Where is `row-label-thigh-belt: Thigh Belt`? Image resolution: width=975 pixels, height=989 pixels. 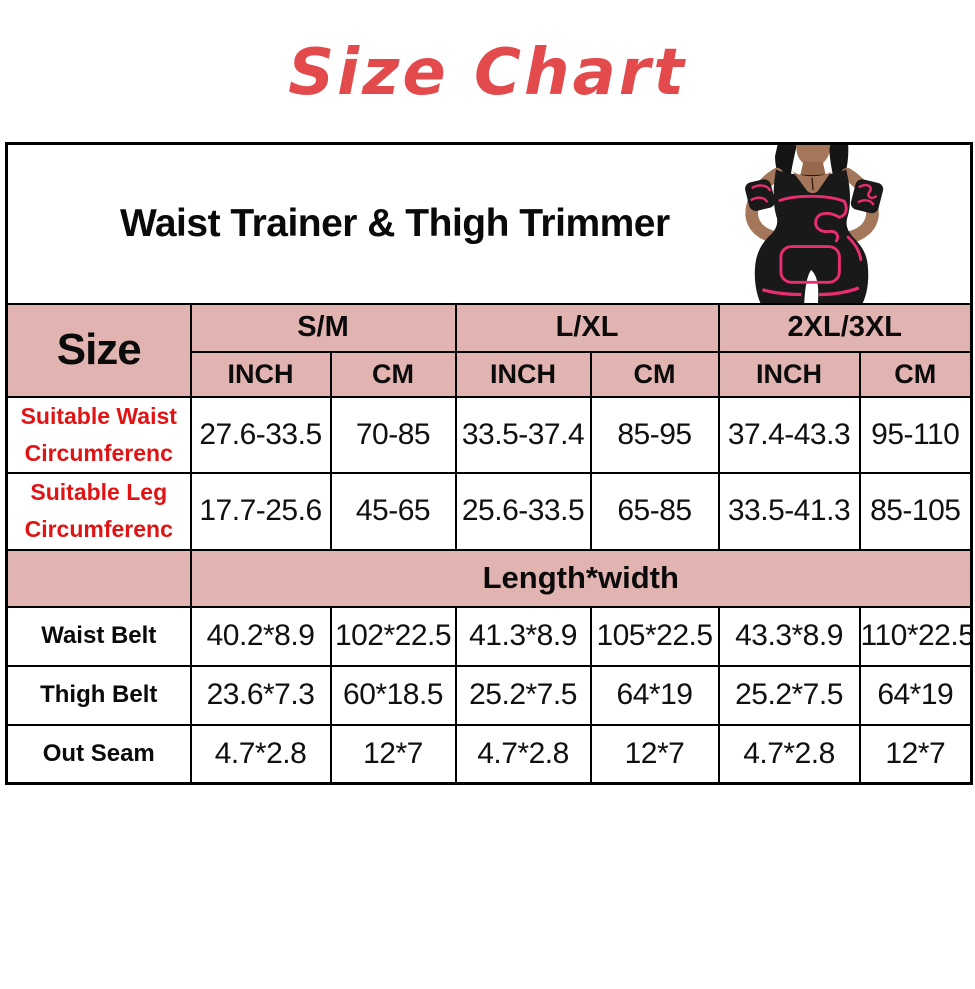
row-label-thigh-belt: Thigh Belt is located at coordinates (98, 695).